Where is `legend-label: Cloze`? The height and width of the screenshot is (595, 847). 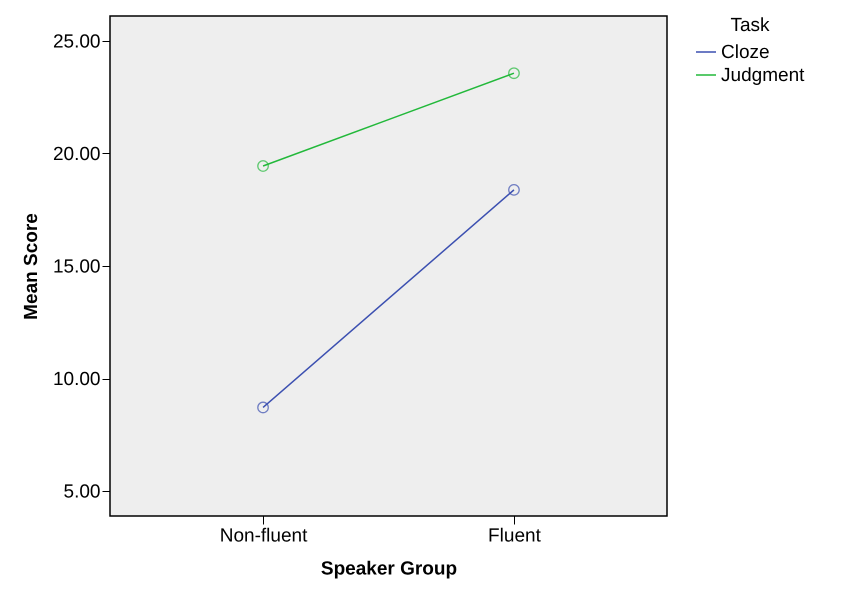
legend-label: Cloze is located at coordinates (745, 52).